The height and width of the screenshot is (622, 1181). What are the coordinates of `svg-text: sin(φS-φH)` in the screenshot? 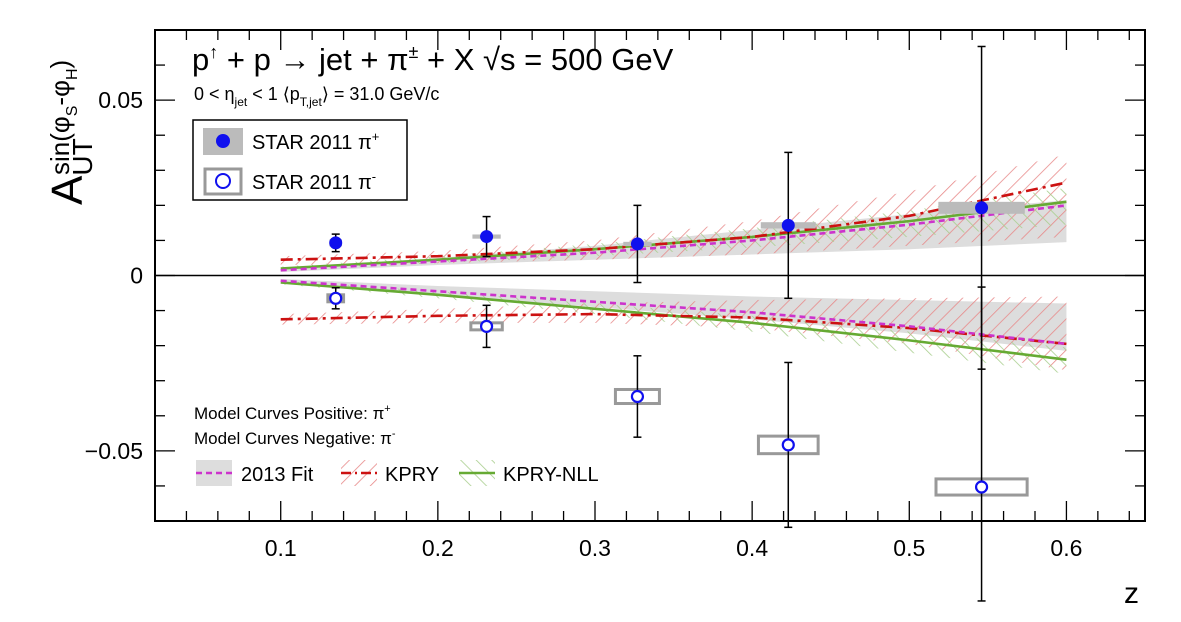 It's located at (63, 117).